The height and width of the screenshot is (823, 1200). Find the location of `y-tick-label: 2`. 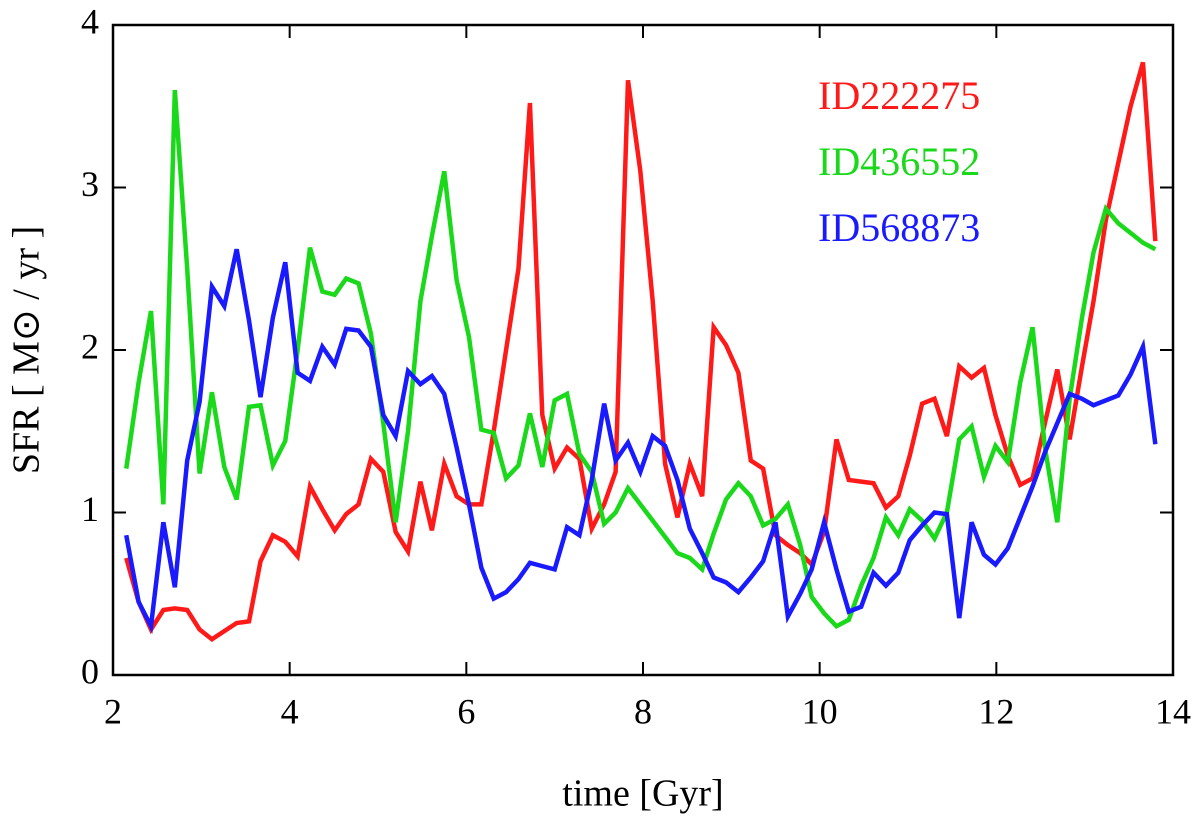

y-tick-label: 2 is located at coordinates (90, 346).